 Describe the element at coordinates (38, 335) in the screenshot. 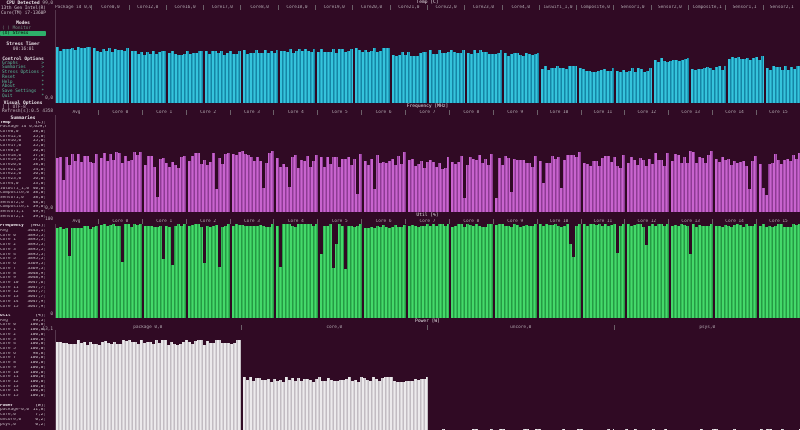

I see `summary-sensor-value: 100,0` at that location.